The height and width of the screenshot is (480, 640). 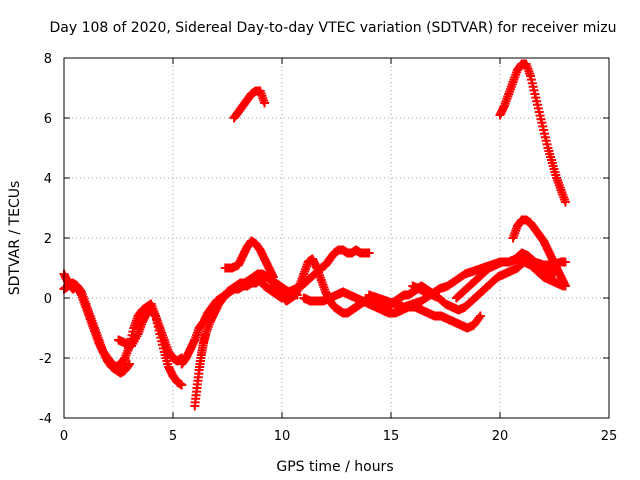 What do you see at coordinates (48, 59) in the screenshot?
I see `y-tick-label: 8` at bounding box center [48, 59].